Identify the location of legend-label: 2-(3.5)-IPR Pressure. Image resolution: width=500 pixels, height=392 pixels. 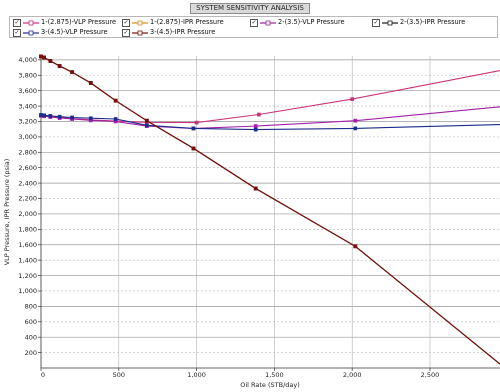
(433, 22).